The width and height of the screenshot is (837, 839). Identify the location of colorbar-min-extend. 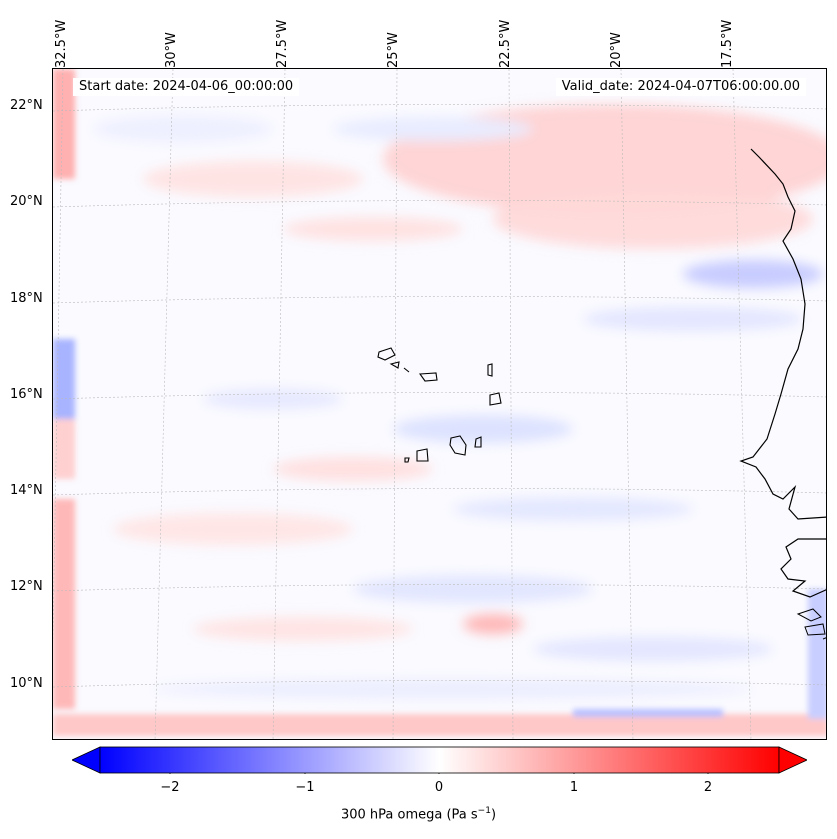
(86, 760).